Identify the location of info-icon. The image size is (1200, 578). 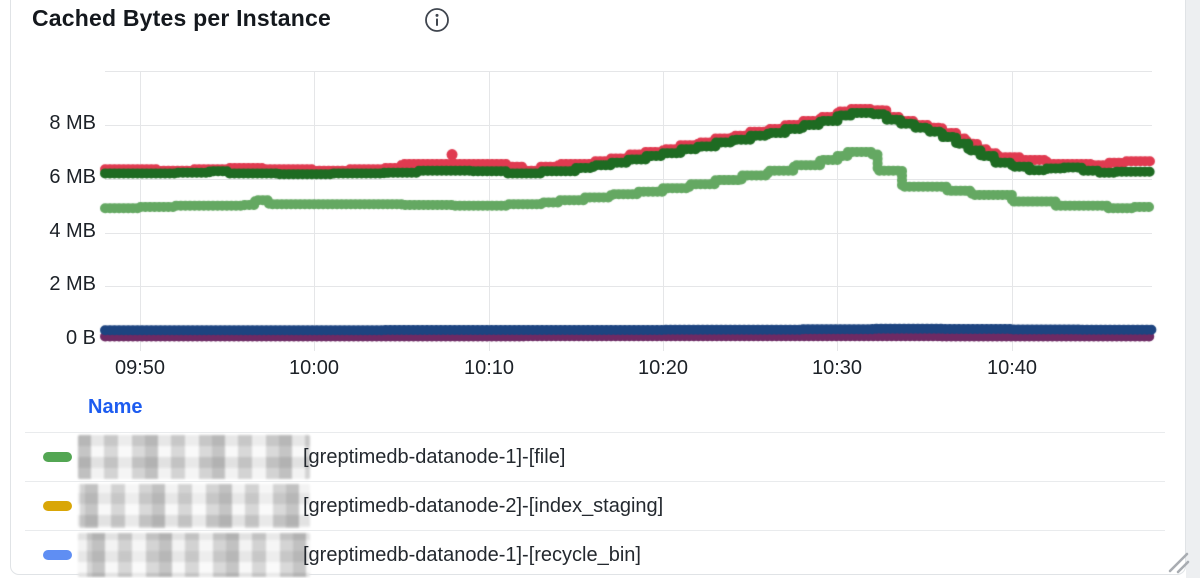
(437, 20).